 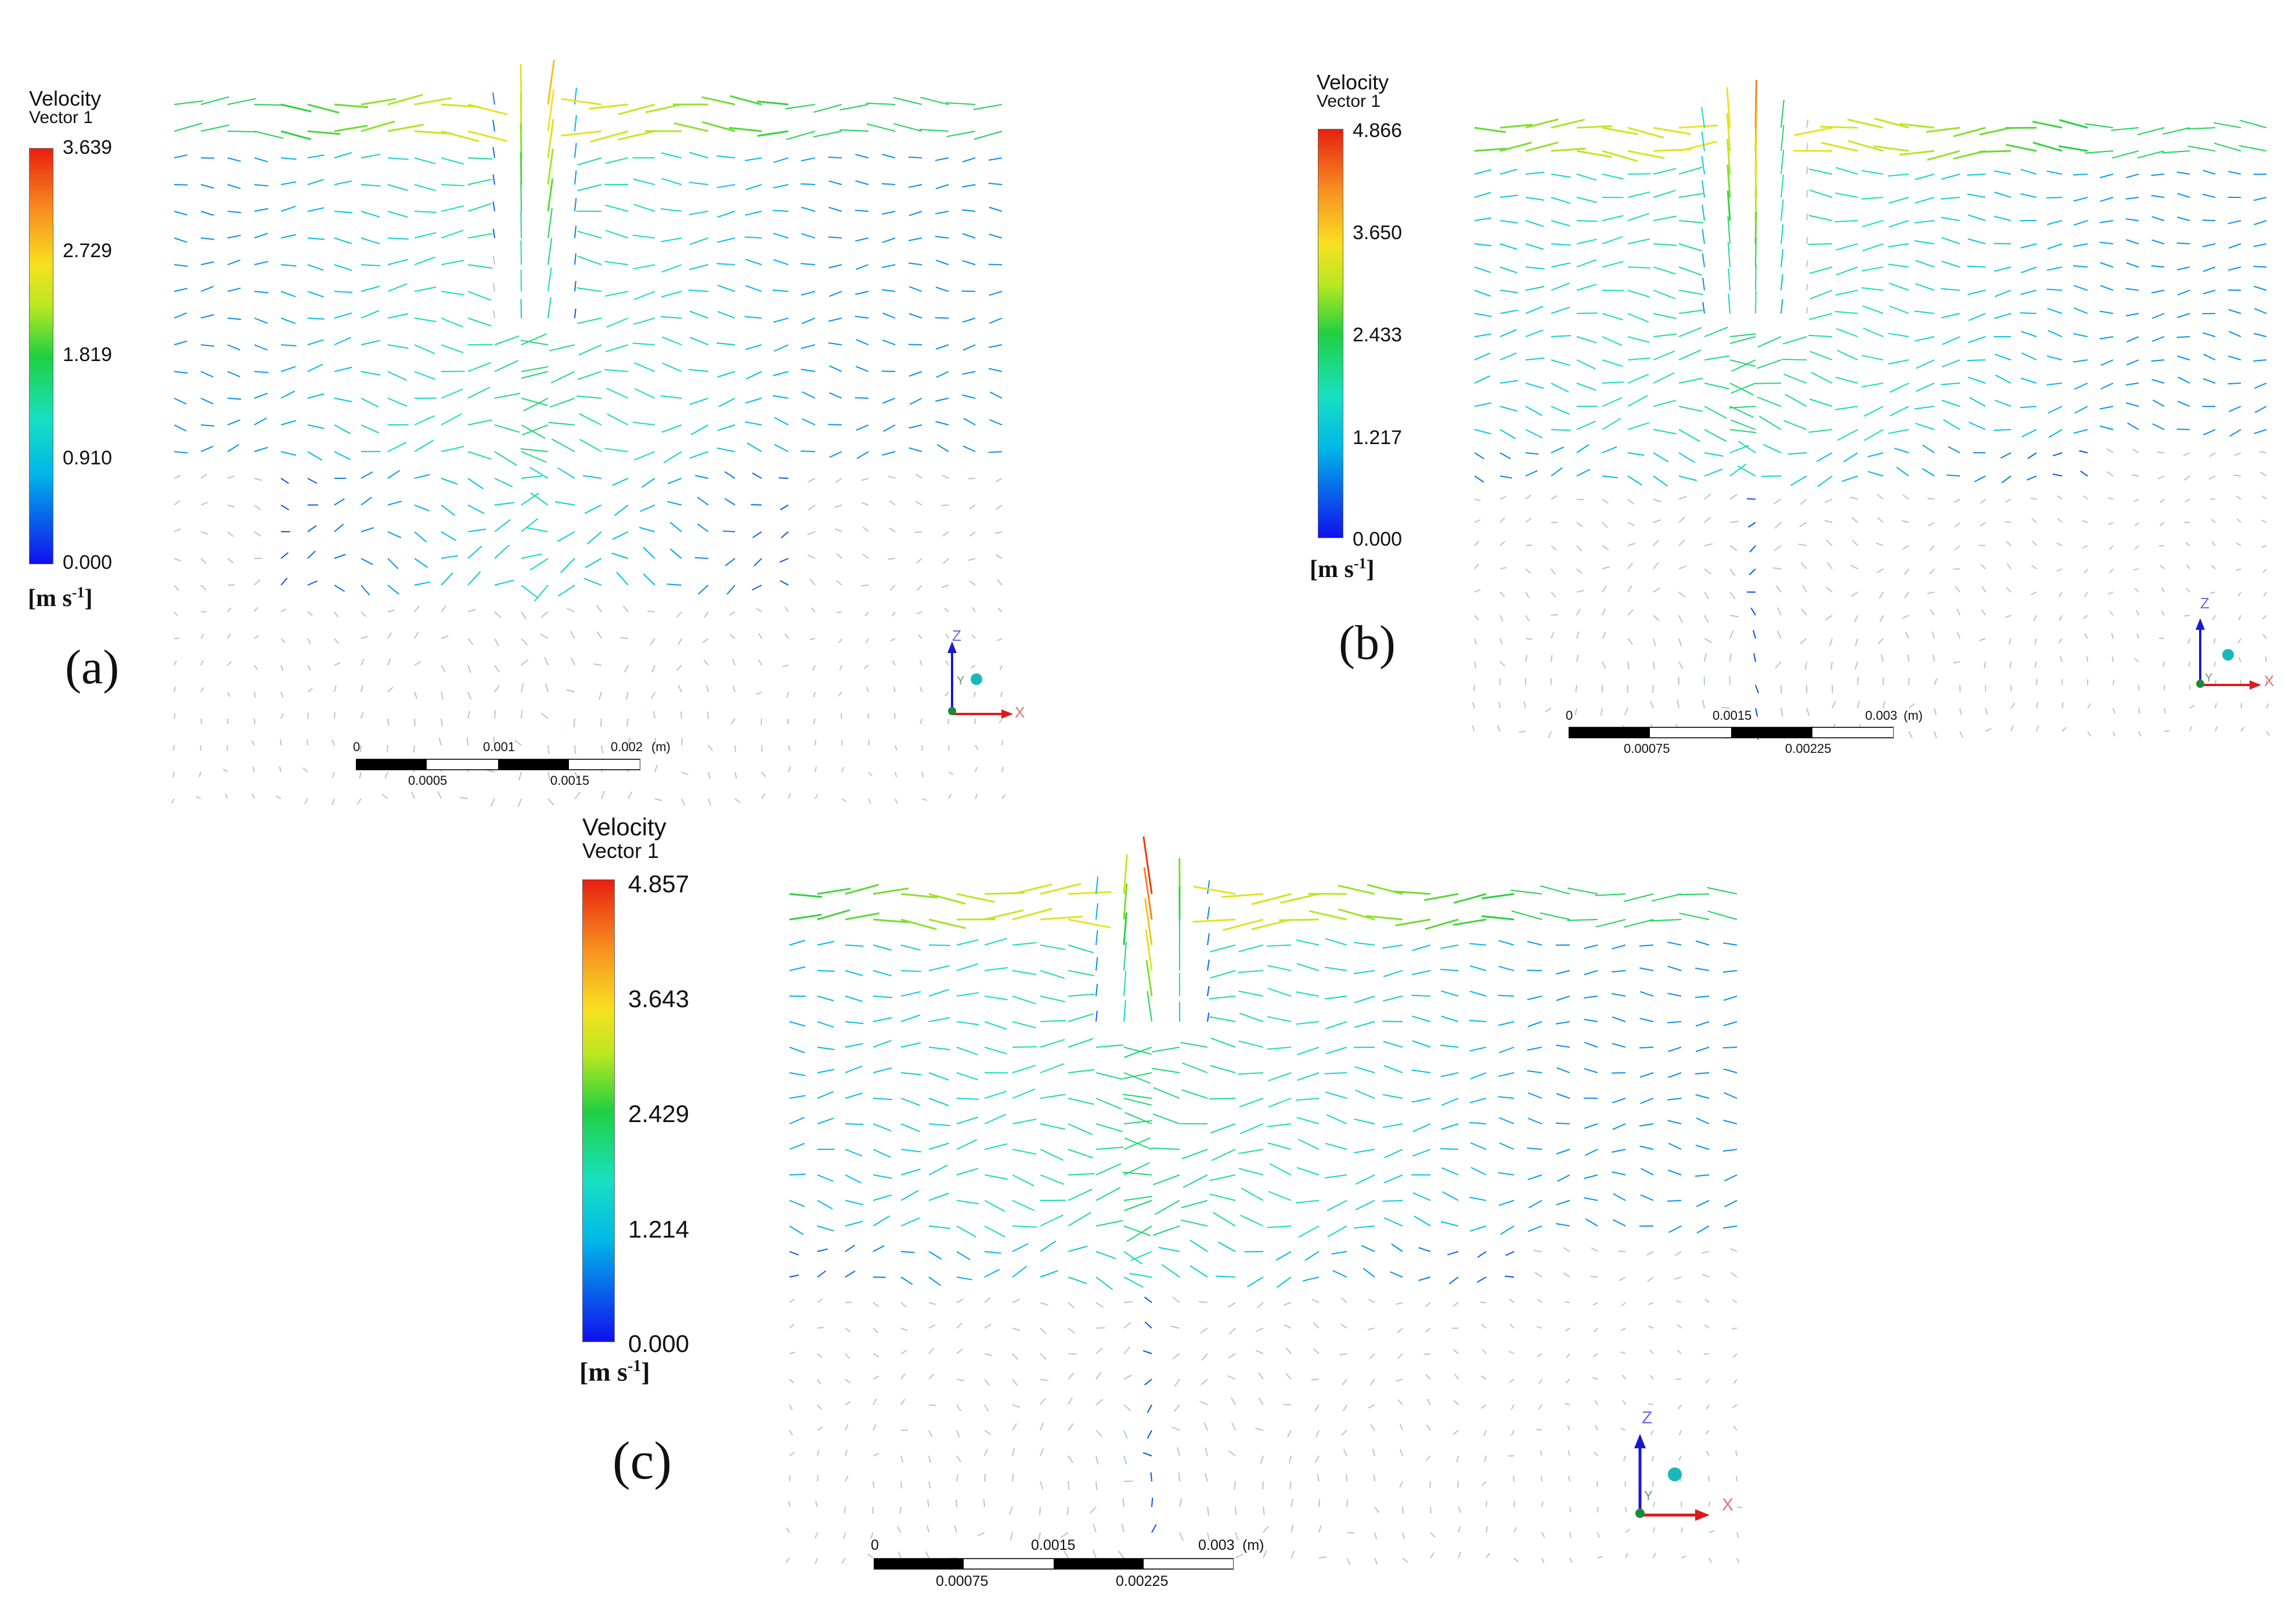 What do you see at coordinates (88, 251) in the screenshot?
I see `legend-tick-a-1: 2.729` at bounding box center [88, 251].